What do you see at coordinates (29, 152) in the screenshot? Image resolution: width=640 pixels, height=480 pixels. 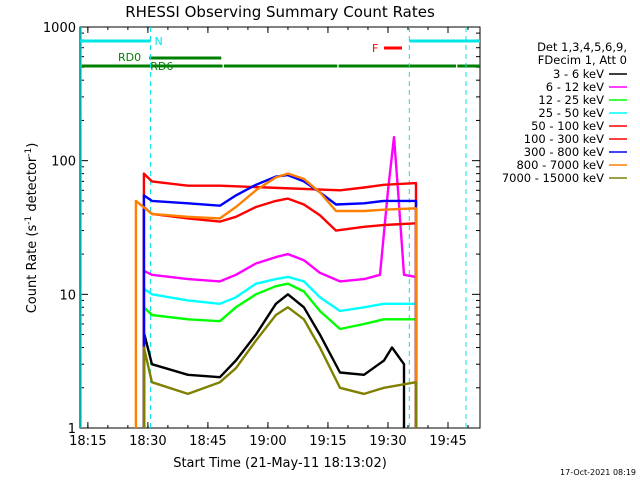 I see `y-axis-label-exp2: -1` at bounding box center [29, 152].